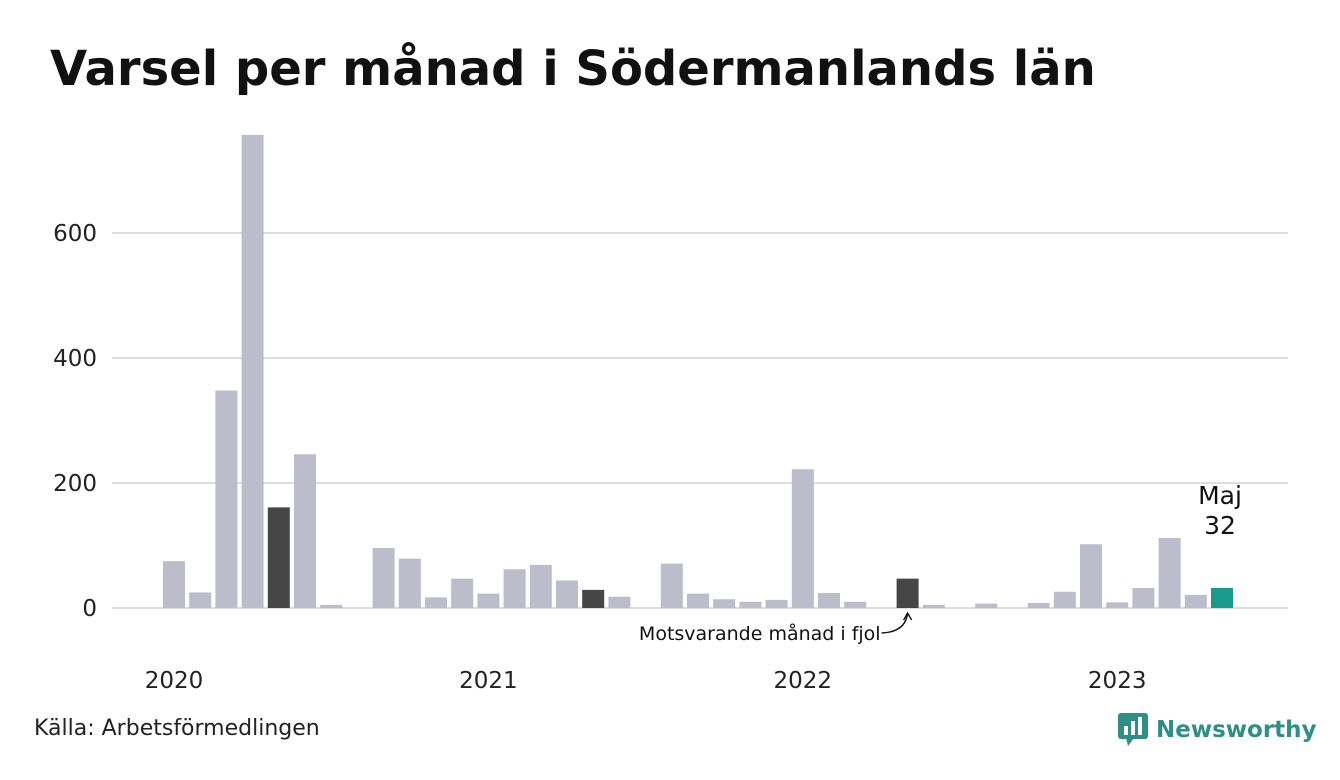 Image resolution: width=1340 pixels, height=780 pixels. What do you see at coordinates (803, 681) in the screenshot?
I see `x-tick-label-2022: 2022` at bounding box center [803, 681].